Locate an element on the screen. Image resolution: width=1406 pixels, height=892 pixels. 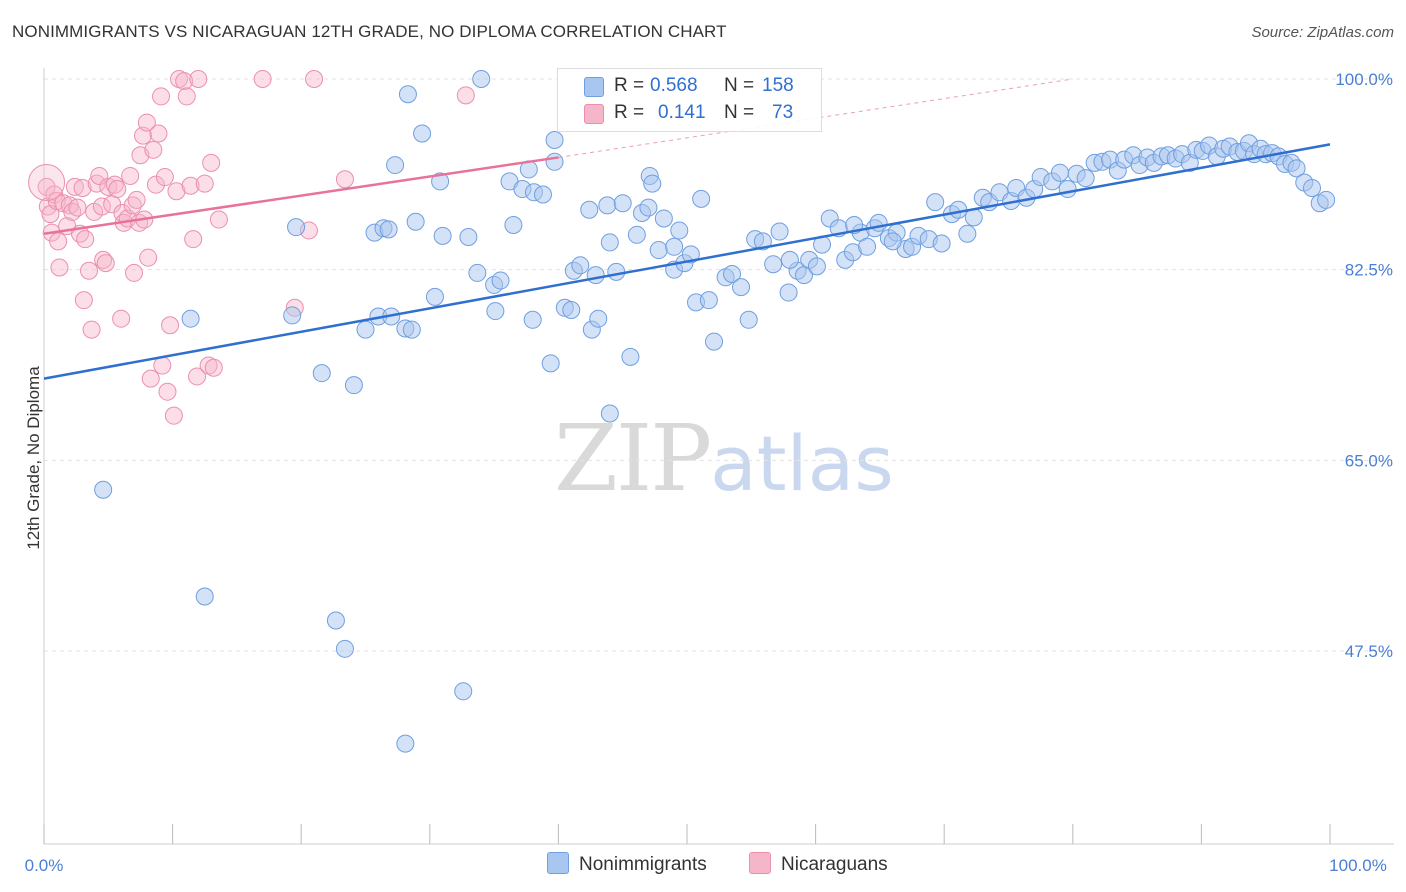
y-axis-label: 12th Grade, No Diploma is located at coordinates (33, 458).